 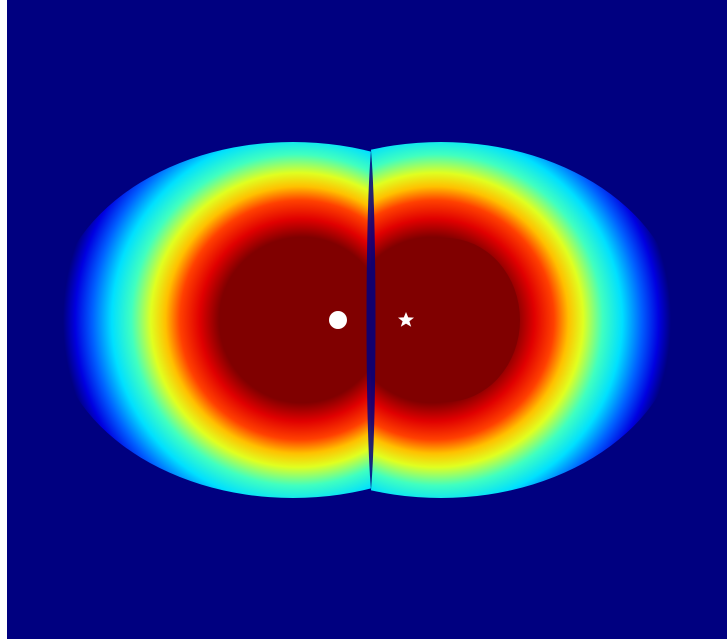 What do you see at coordinates (371, 320) in the screenshot?
I see `central-seam` at bounding box center [371, 320].